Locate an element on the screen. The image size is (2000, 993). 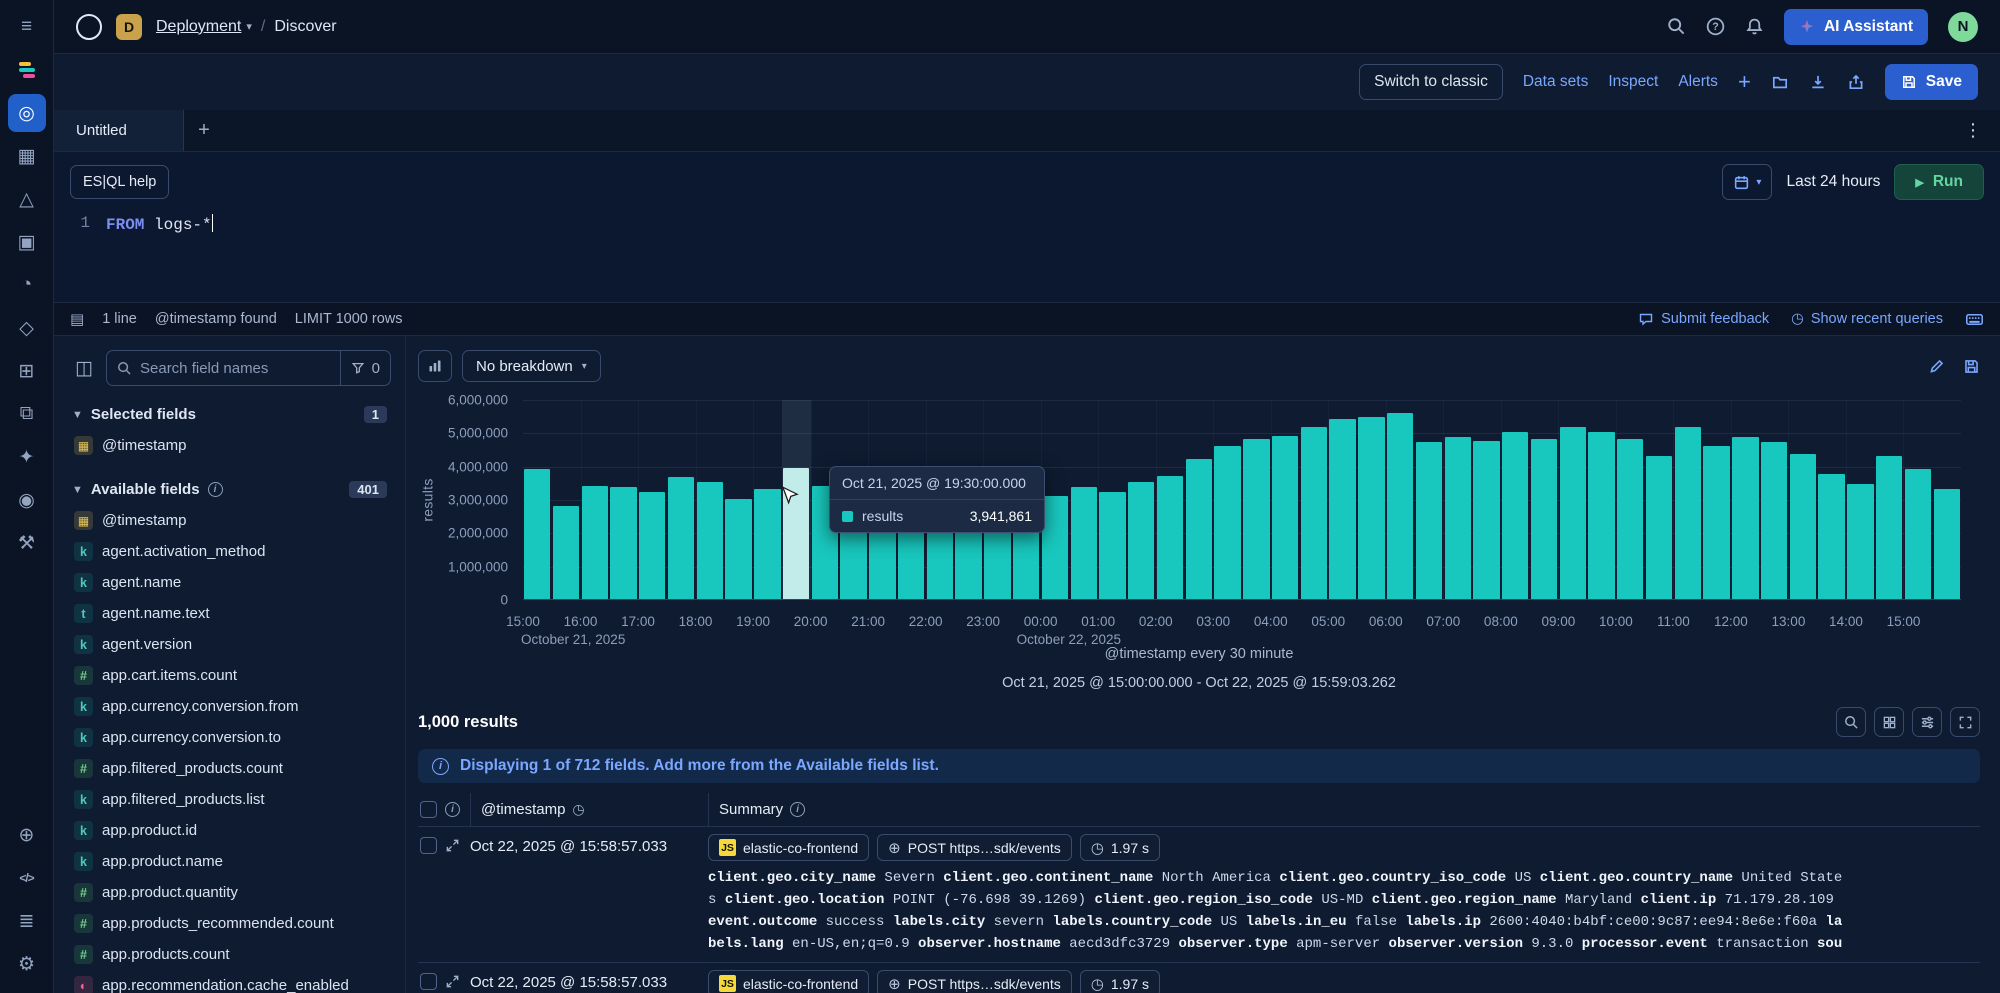
esql-editor: 1 FROM logs-* is located at coordinates (1027, 258).